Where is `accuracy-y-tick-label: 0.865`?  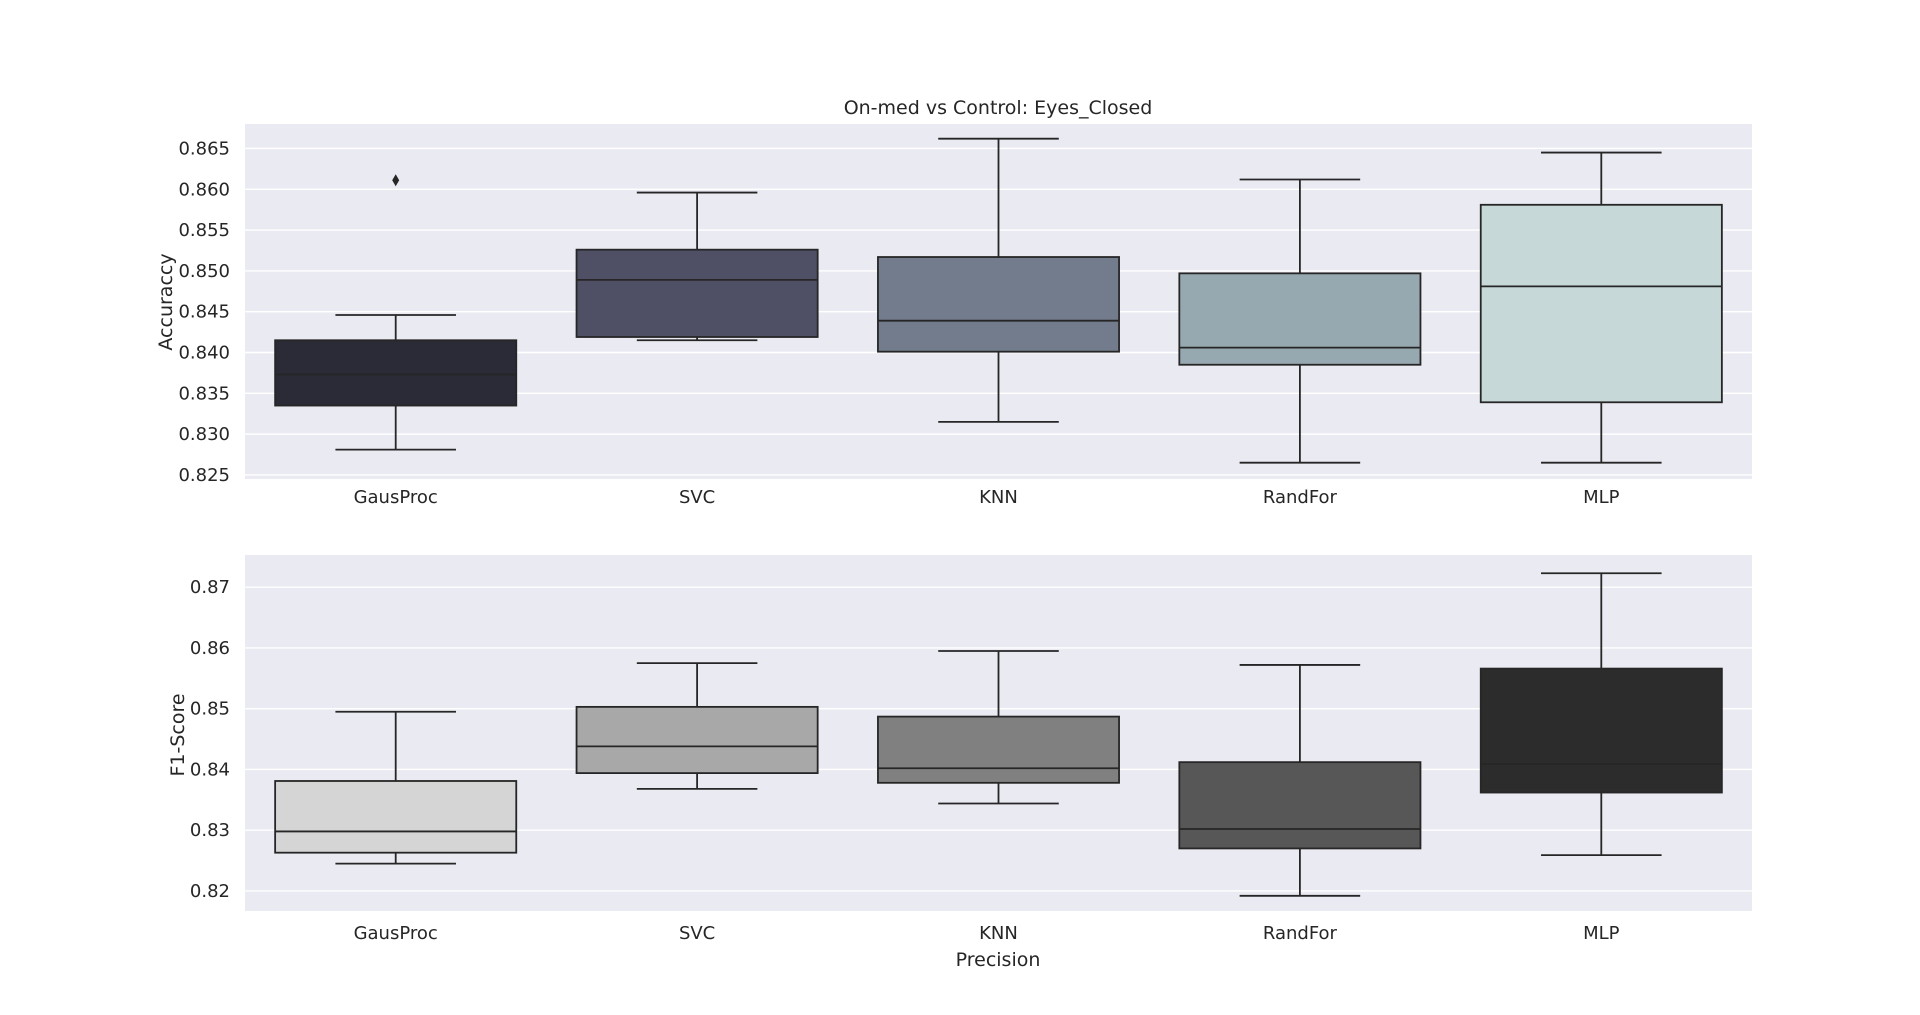
accuracy-y-tick-label: 0.865 is located at coordinates (204, 148).